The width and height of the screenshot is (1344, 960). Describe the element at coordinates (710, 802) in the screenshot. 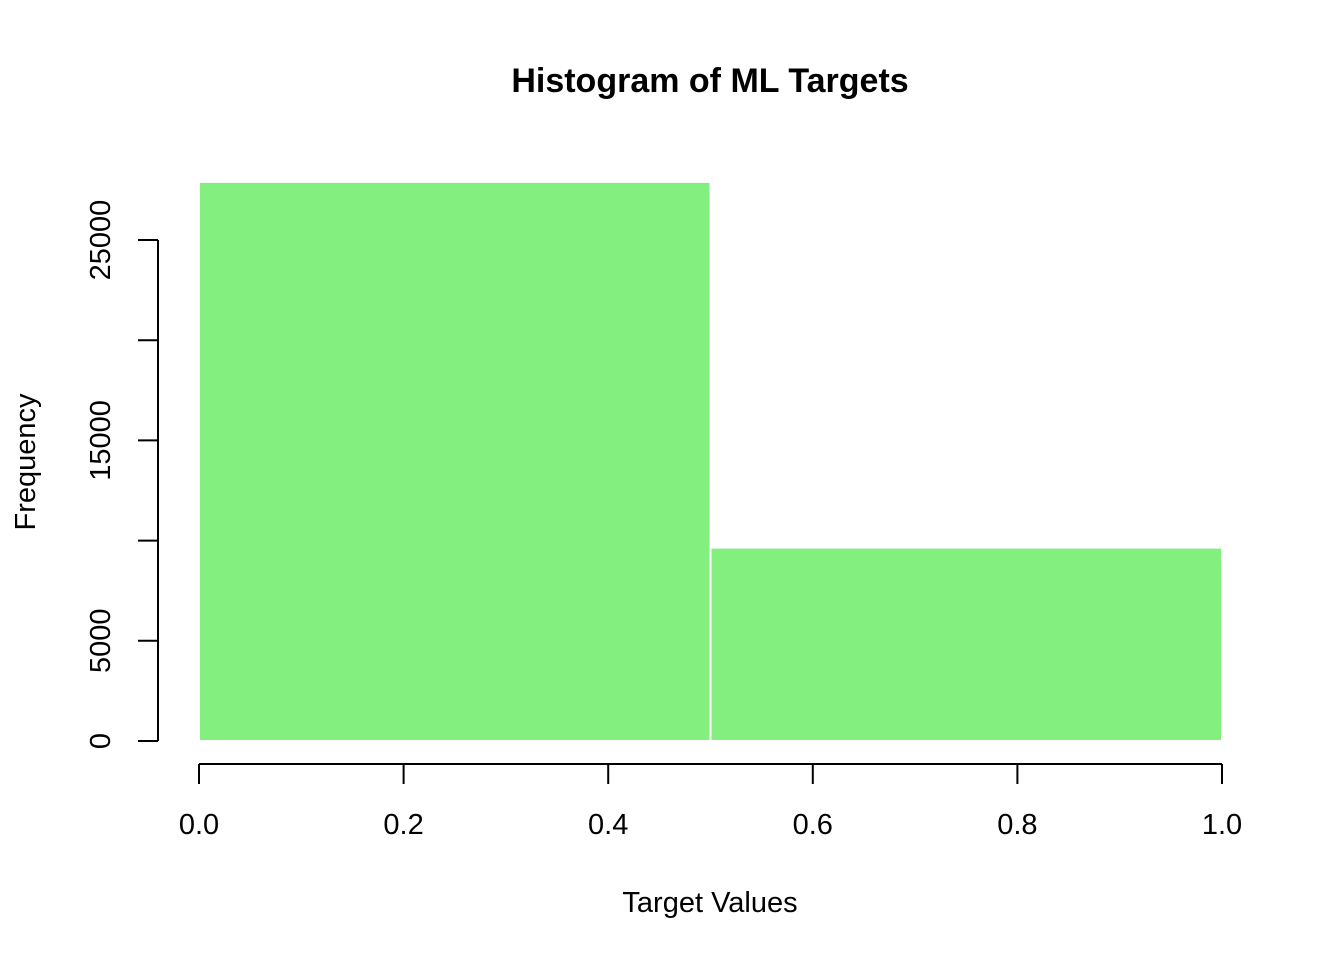

I see `x-axis: 0.0 0.2 0.4 0.6 0.8 1.0` at that location.